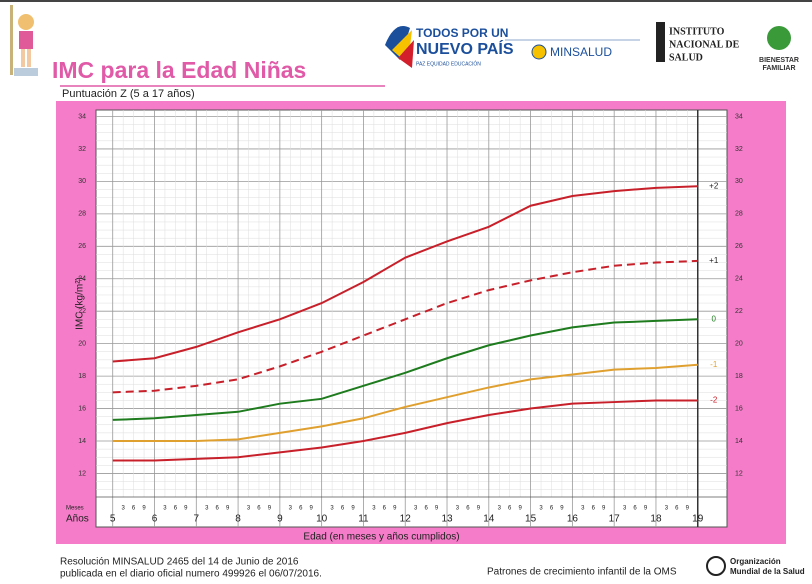 The width and height of the screenshot is (812, 584). What do you see at coordinates (714, 364) in the screenshot?
I see `series-label: -1` at bounding box center [714, 364].